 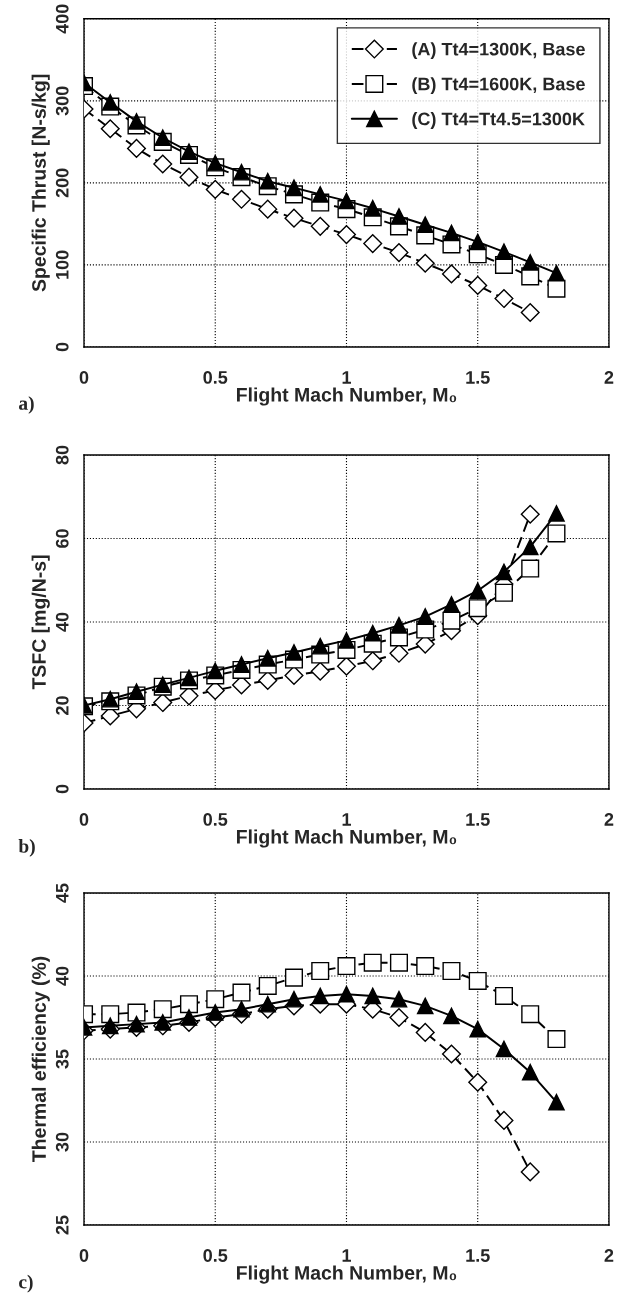 I want to click on y-tick-label: 45, so click(x=62, y=893).